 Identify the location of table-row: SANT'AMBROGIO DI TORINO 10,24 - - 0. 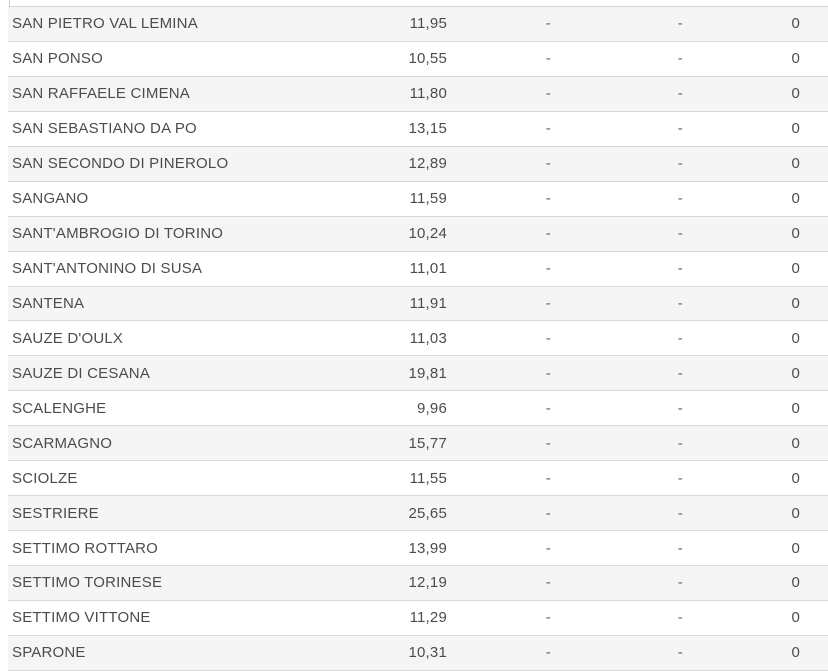
(418, 234).